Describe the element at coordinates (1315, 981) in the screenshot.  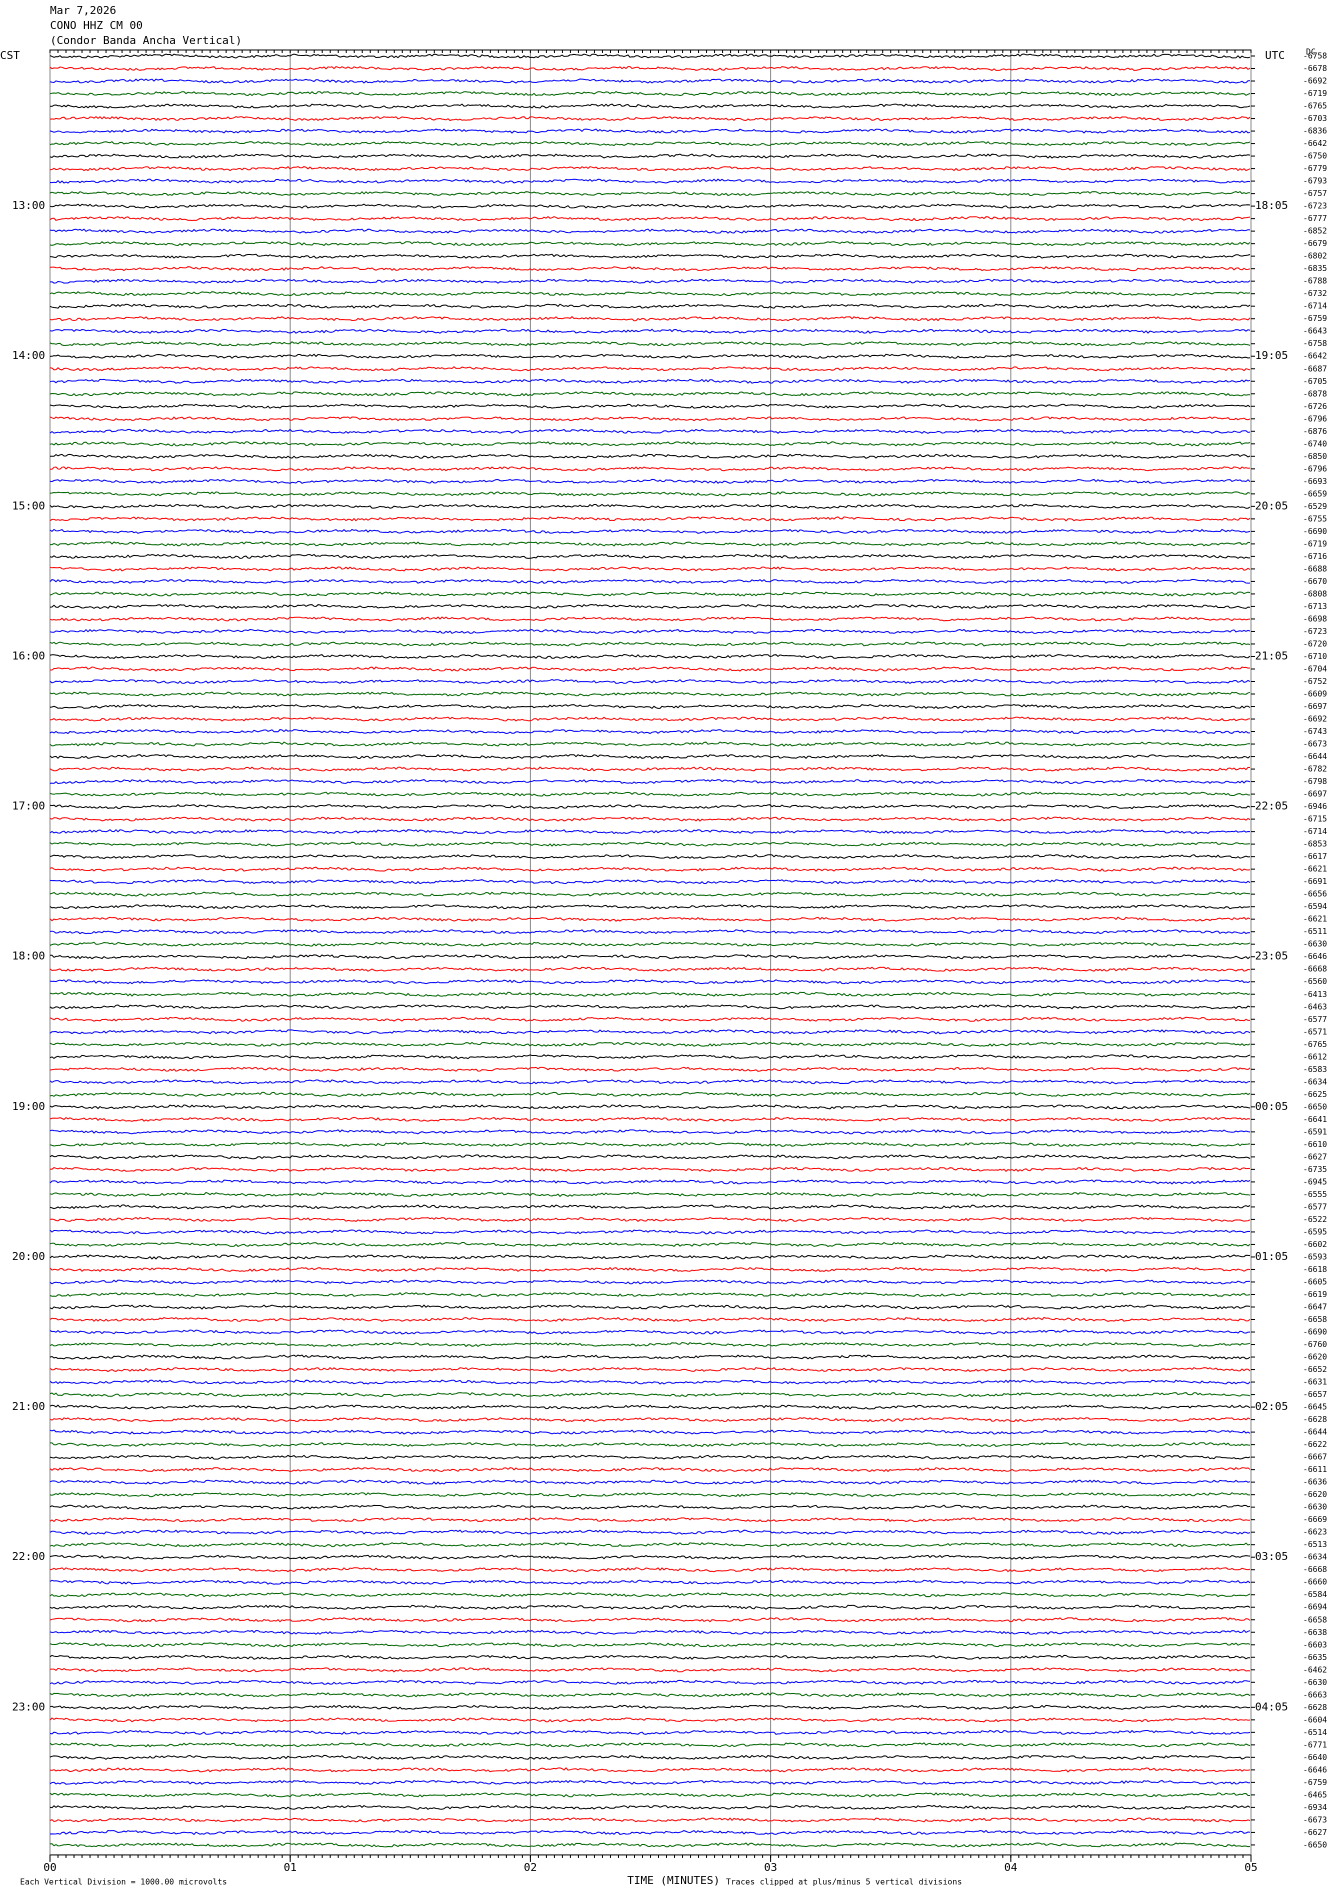
I see `trace-offset-label: -6560` at that location.